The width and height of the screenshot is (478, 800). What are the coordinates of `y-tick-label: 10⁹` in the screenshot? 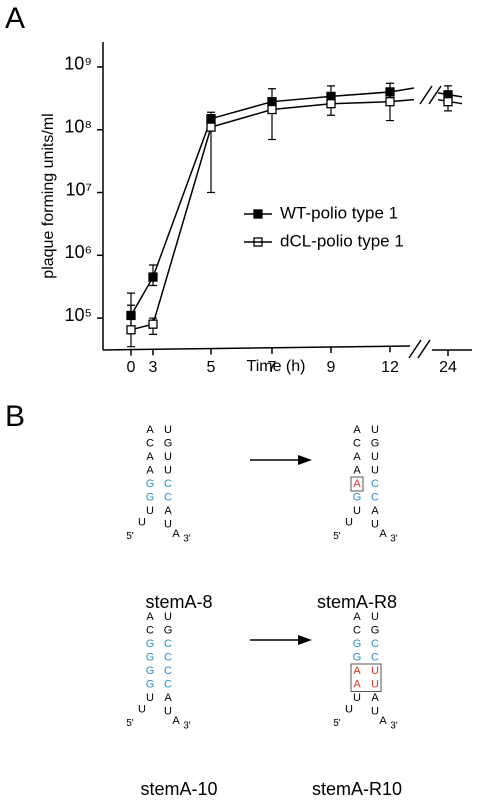 It's located at (78, 64).